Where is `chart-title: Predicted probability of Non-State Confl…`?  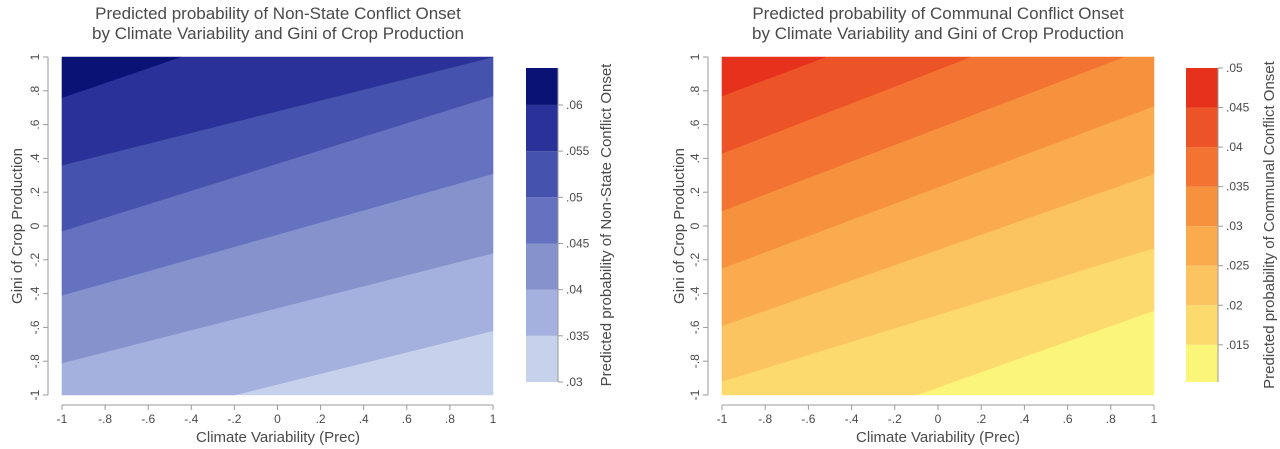
chart-title: Predicted probability of Non-State Confl… is located at coordinates (278, 13).